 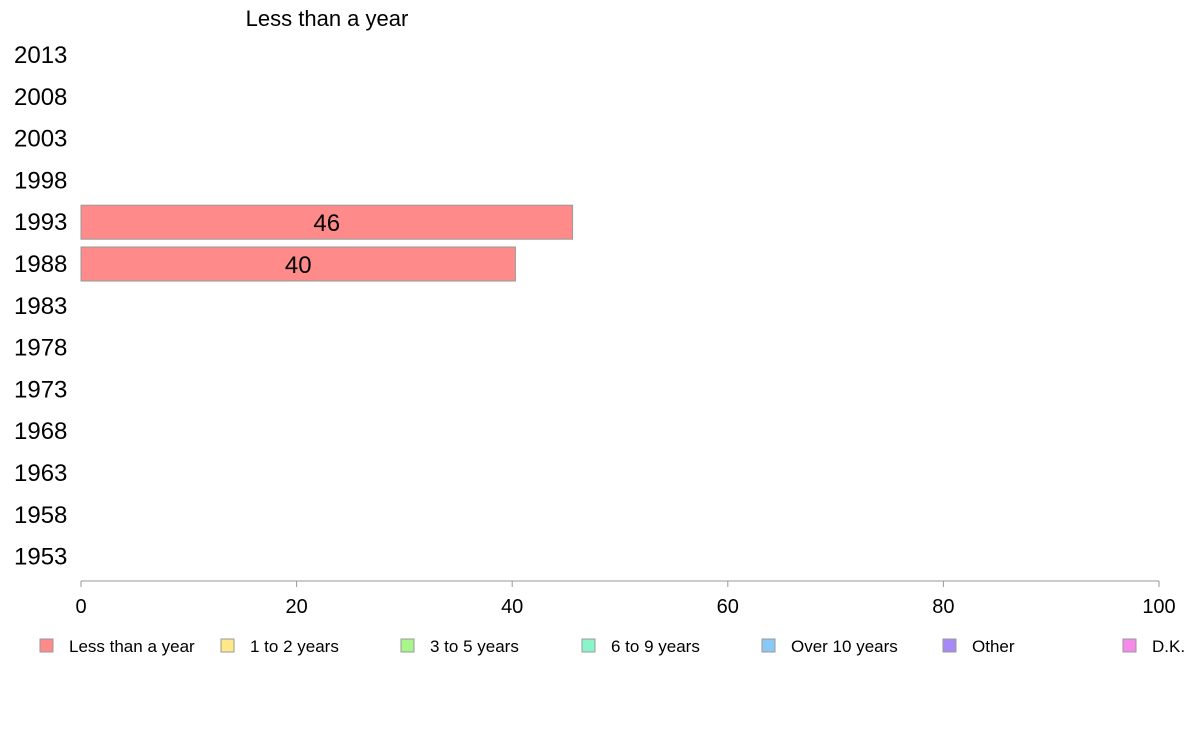 I want to click on data-label-1993: 46, so click(x=326, y=223).